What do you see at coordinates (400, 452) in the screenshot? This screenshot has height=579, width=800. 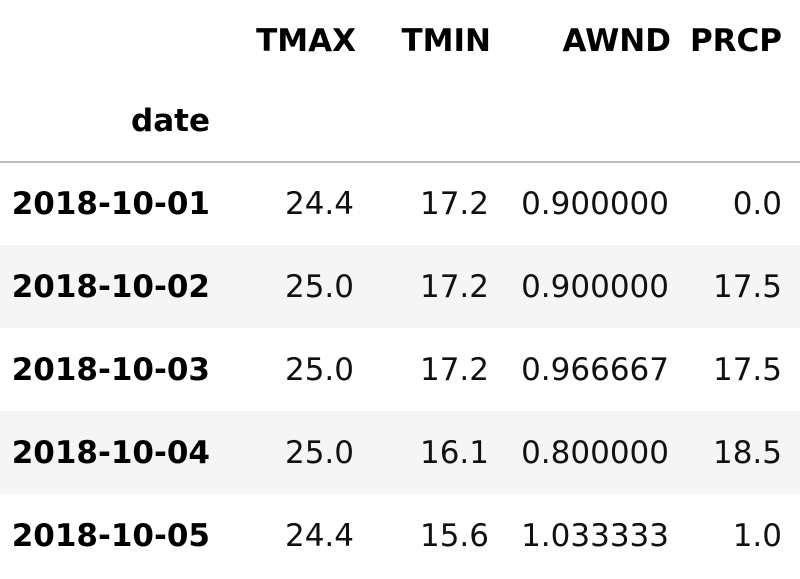 I see `table-row: 2018-10-04 25.0 16.1 0.800000 18.5` at bounding box center [400, 452].